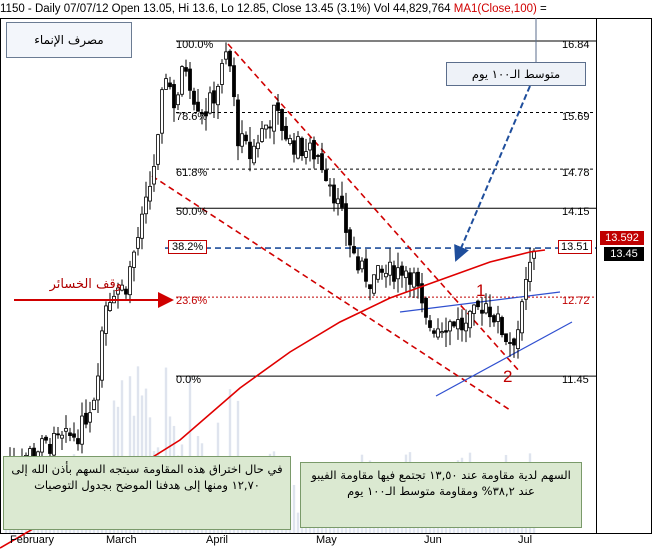  Describe the element at coordinates (575, 247) in the screenshot. I see `fib-price-label: 13.51` at that location.